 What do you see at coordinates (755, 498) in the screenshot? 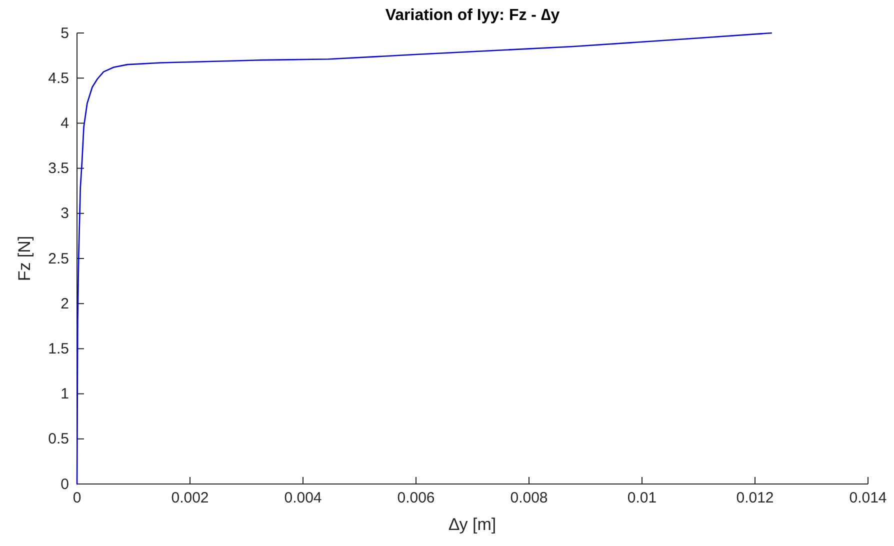
I see `x-tick-label: 0.012` at bounding box center [755, 498].